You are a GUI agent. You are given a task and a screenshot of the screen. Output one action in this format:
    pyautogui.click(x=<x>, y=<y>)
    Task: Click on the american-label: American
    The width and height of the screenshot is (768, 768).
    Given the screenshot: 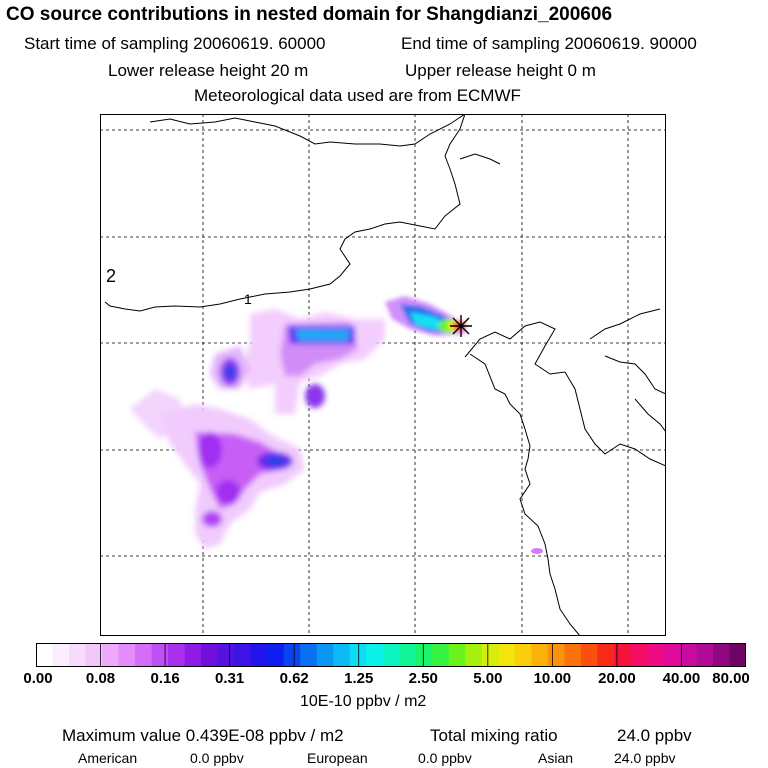 What is the action you would take?
    pyautogui.click(x=108, y=758)
    